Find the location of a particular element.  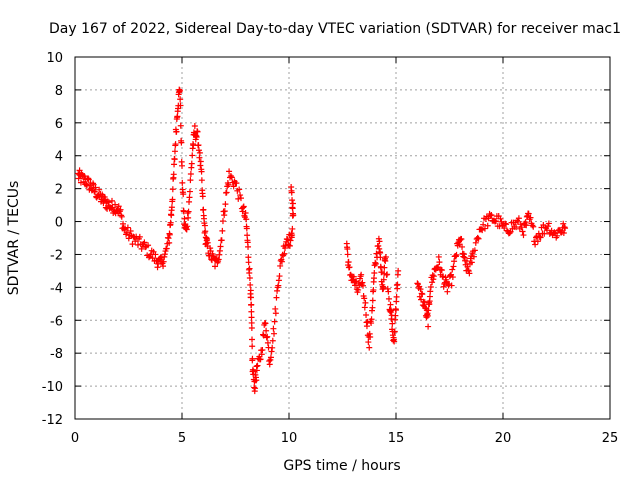

x-tick-label: 0 is located at coordinates (75, 438).